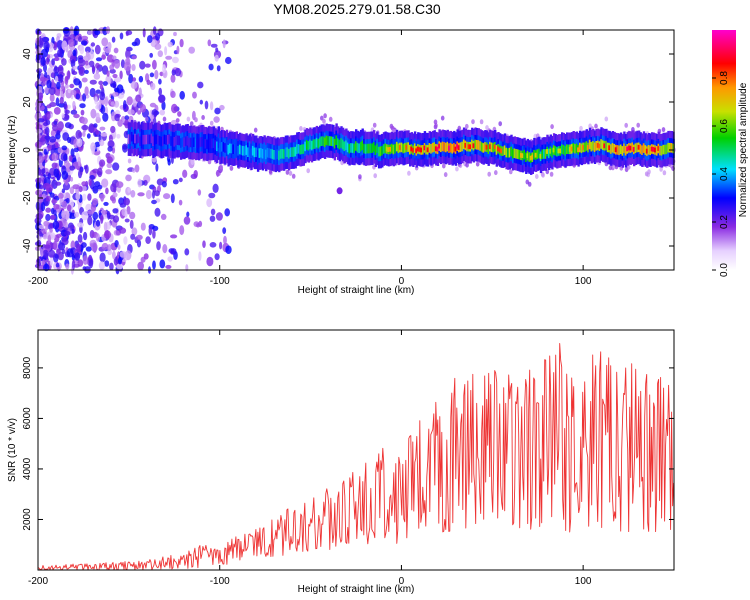  Describe the element at coordinates (357, 9) in the screenshot. I see `figure-title: YM08.2025.279.01.58.C30` at that location.